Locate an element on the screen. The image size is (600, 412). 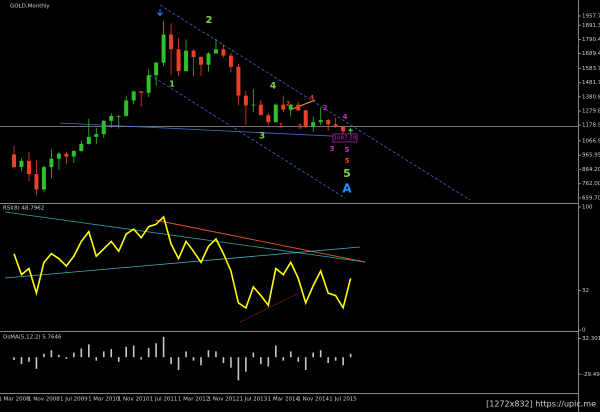
y-tick-label: 864.20 is located at coordinates (591, 170).